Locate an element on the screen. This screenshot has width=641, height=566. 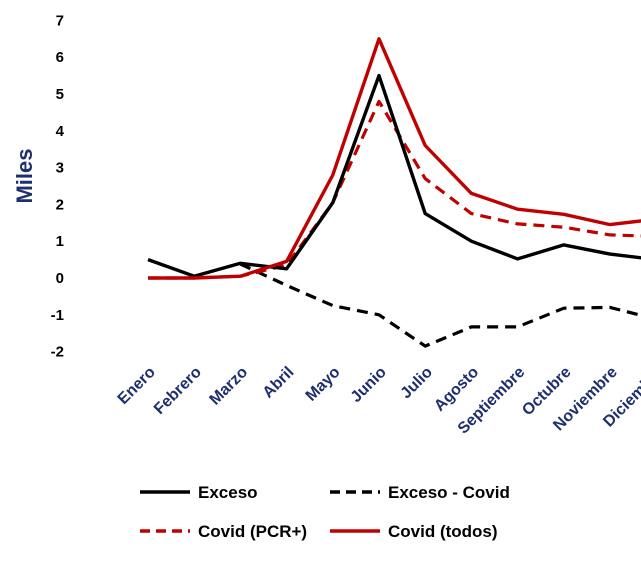
legend-label-exceso-covid: Exceso - Covid is located at coordinates (449, 492).